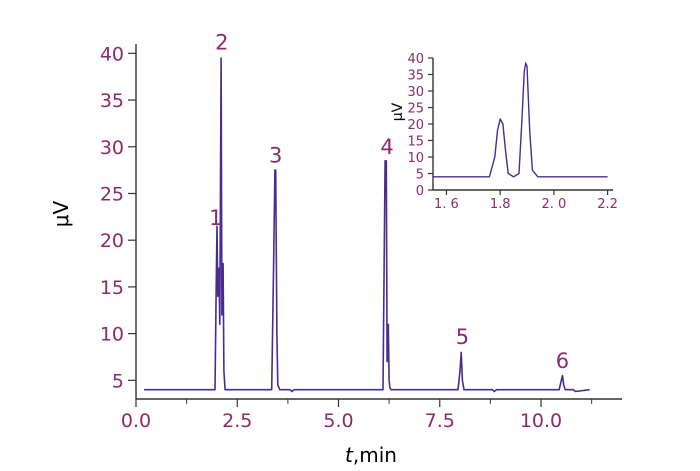 Image resolution: width=700 pixels, height=471 pixels. I want to click on inset-plot-area, so click(520, 120).